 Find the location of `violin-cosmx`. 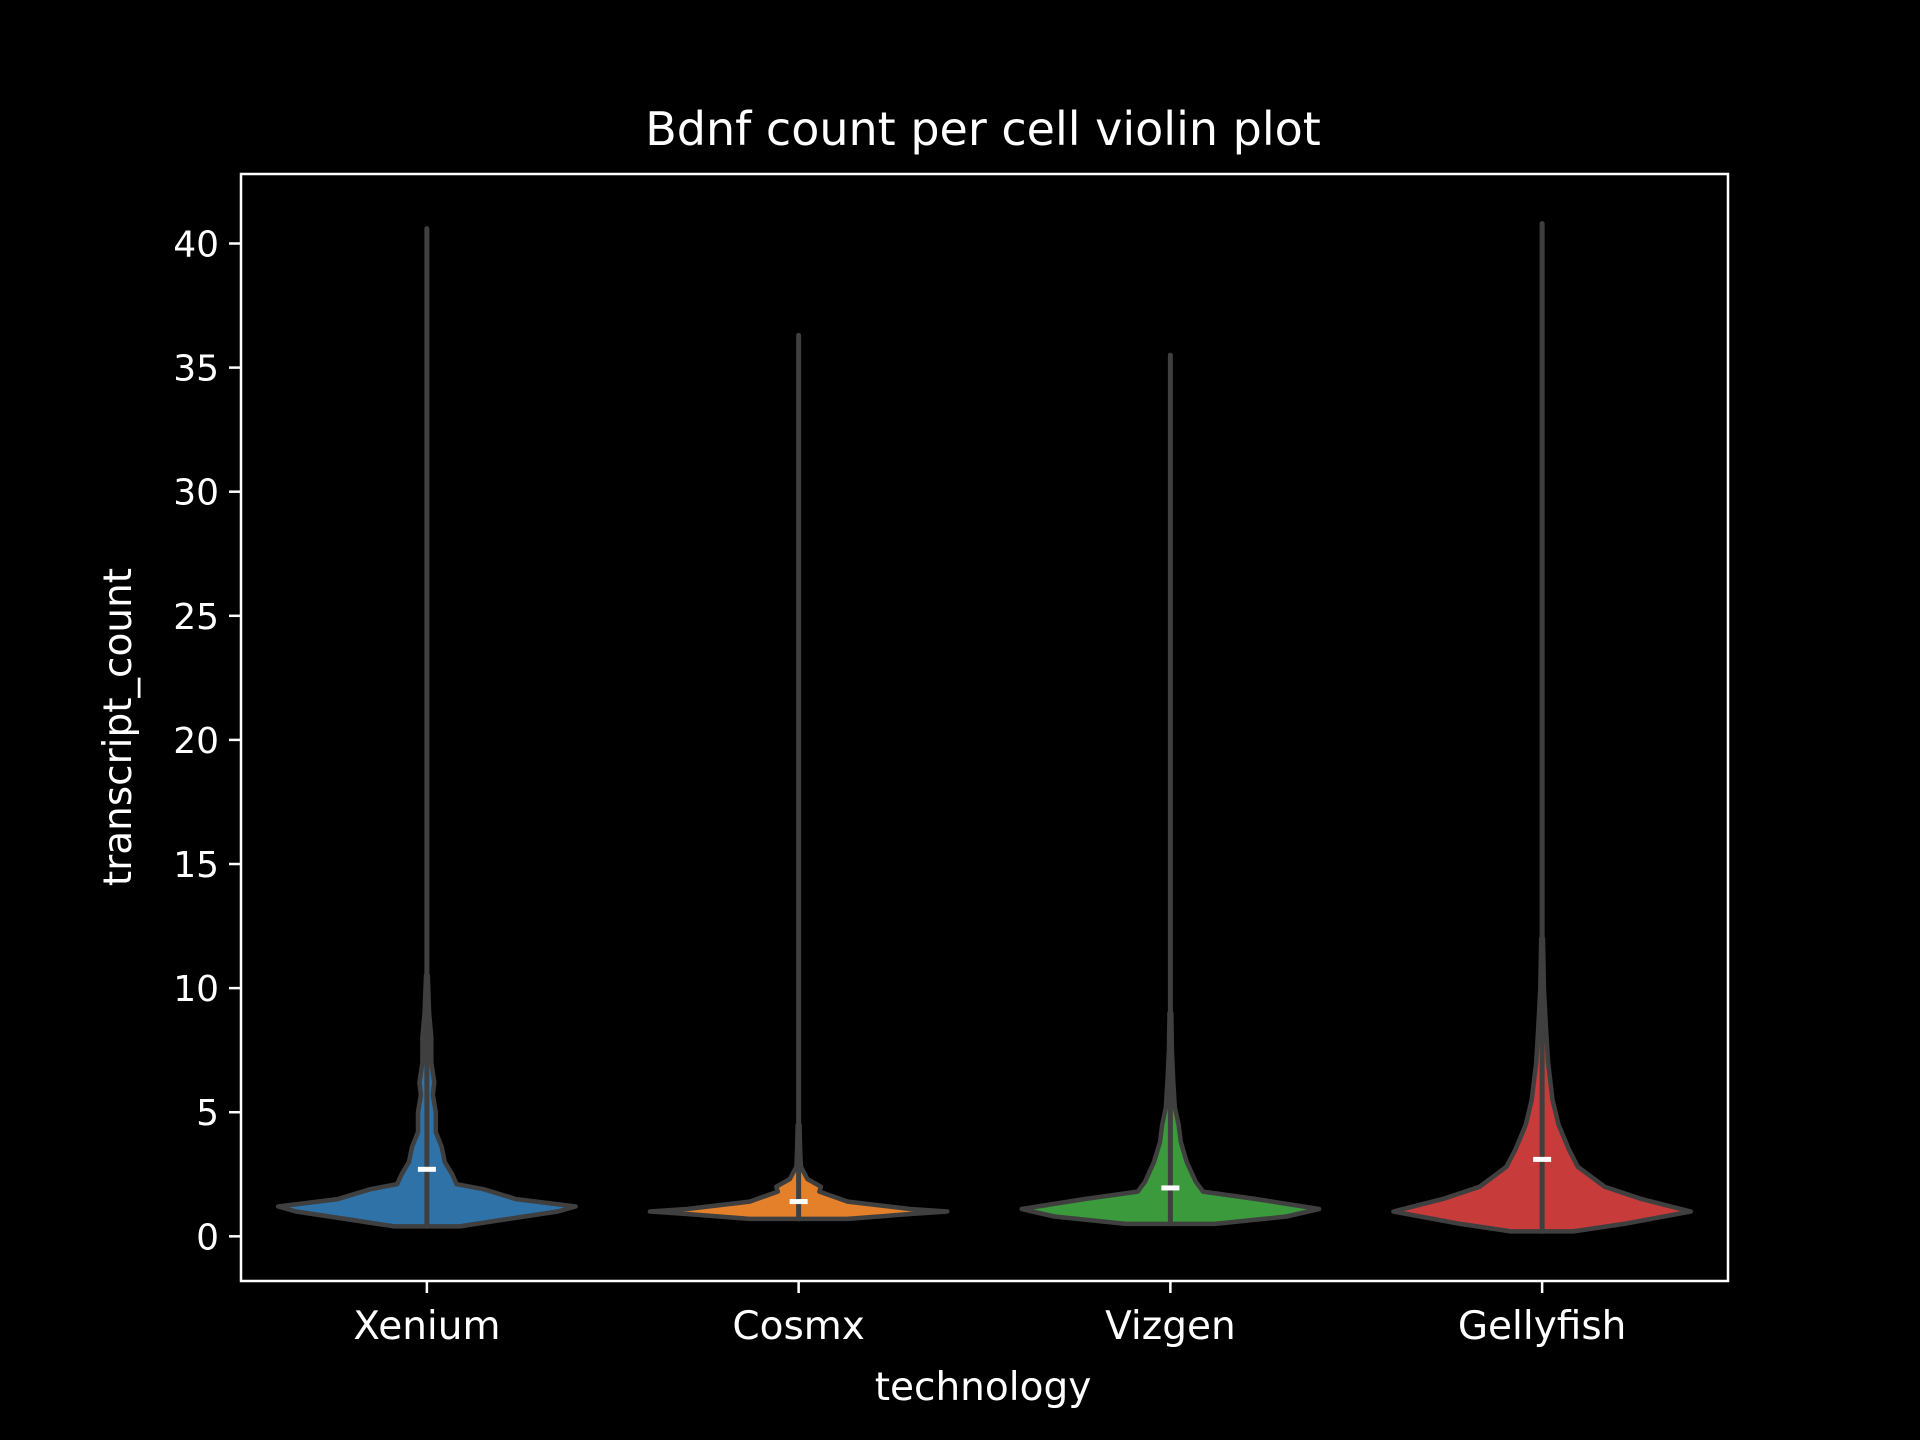

violin-cosmx is located at coordinates (798, 777).